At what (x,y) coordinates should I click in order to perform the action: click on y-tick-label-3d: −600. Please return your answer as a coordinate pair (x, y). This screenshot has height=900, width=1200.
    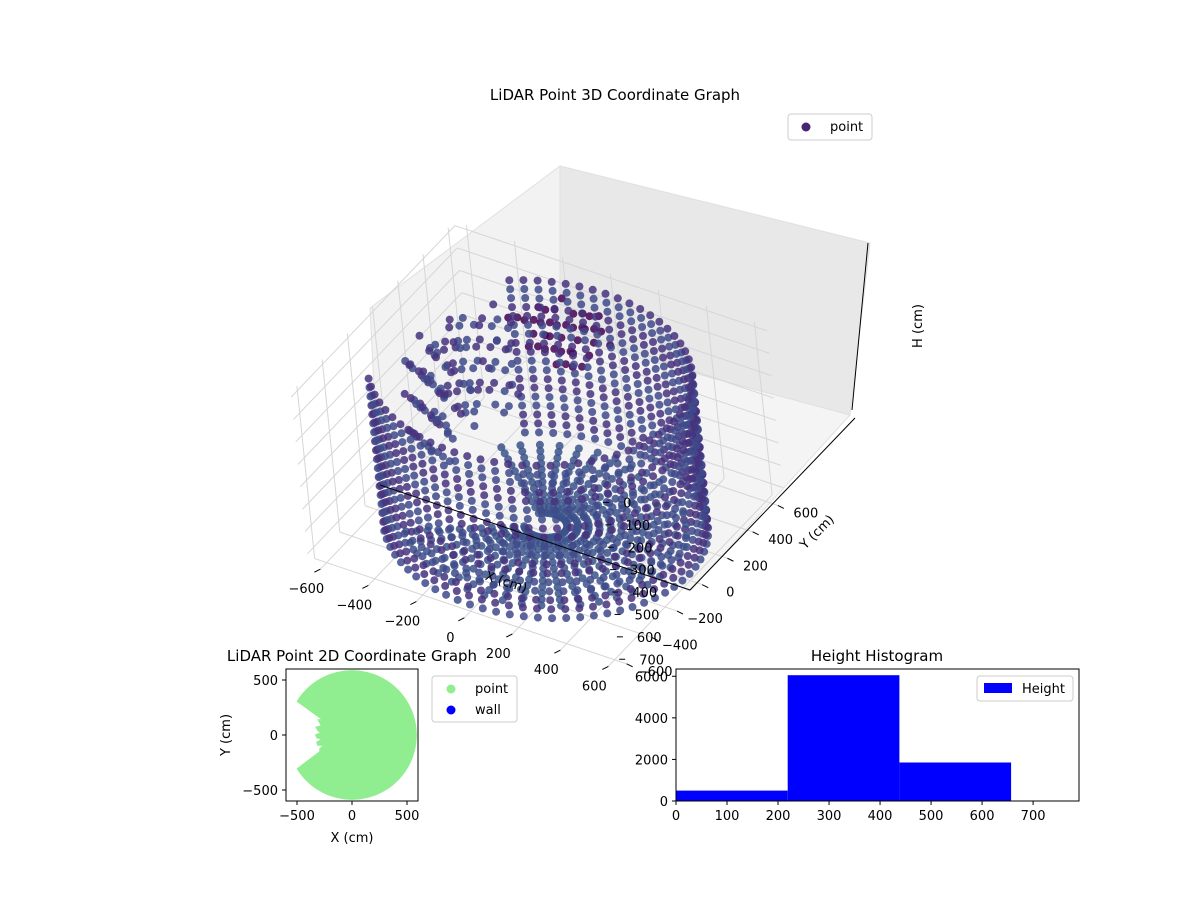
    Looking at the image, I should click on (655, 672).